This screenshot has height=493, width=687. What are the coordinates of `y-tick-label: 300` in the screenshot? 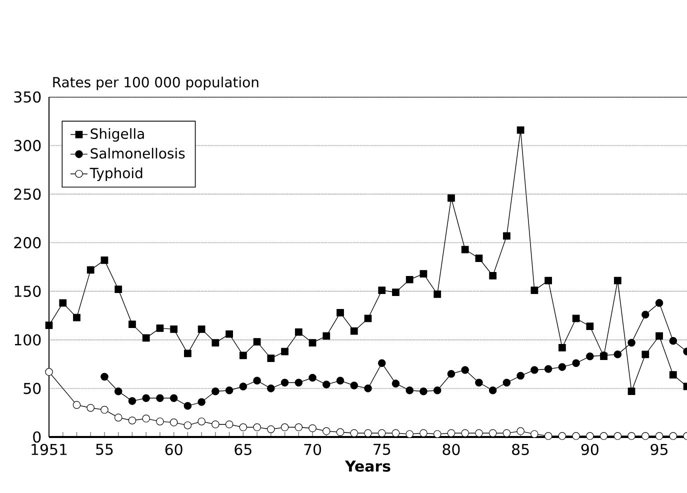 It's located at (27, 146).